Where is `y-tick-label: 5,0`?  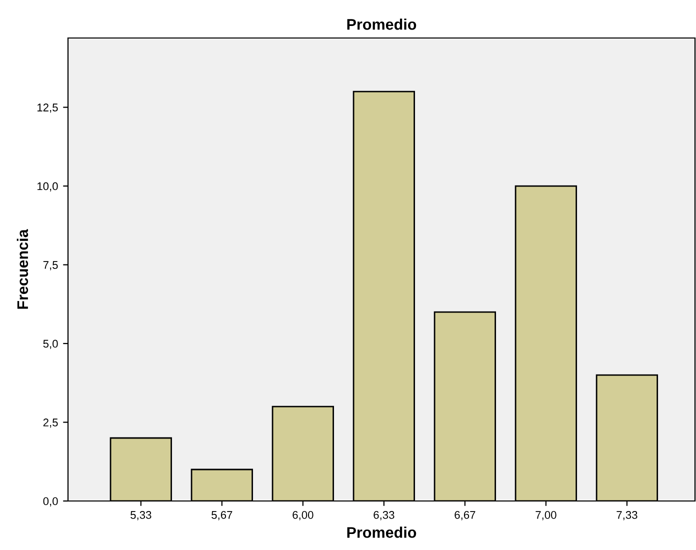
y-tick-label: 5,0 is located at coordinates (50, 344).